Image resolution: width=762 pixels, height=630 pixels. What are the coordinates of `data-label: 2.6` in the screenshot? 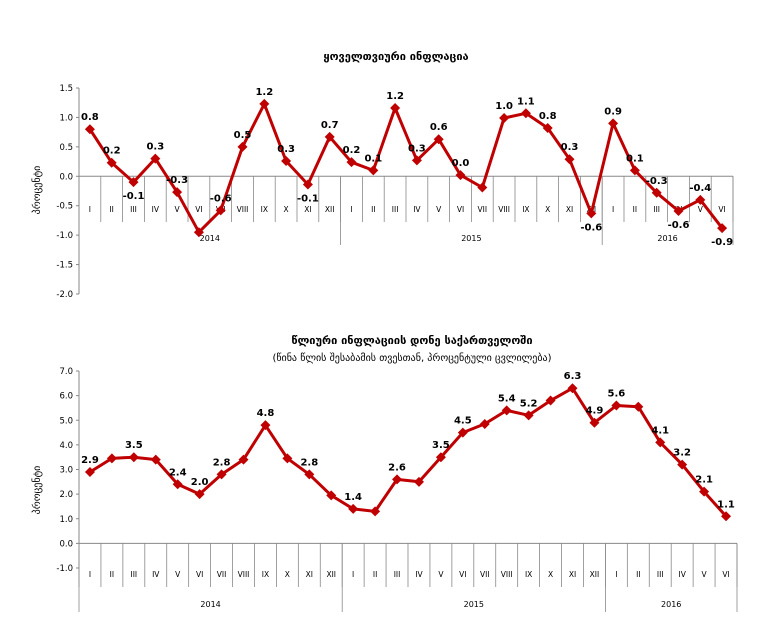 It's located at (397, 467).